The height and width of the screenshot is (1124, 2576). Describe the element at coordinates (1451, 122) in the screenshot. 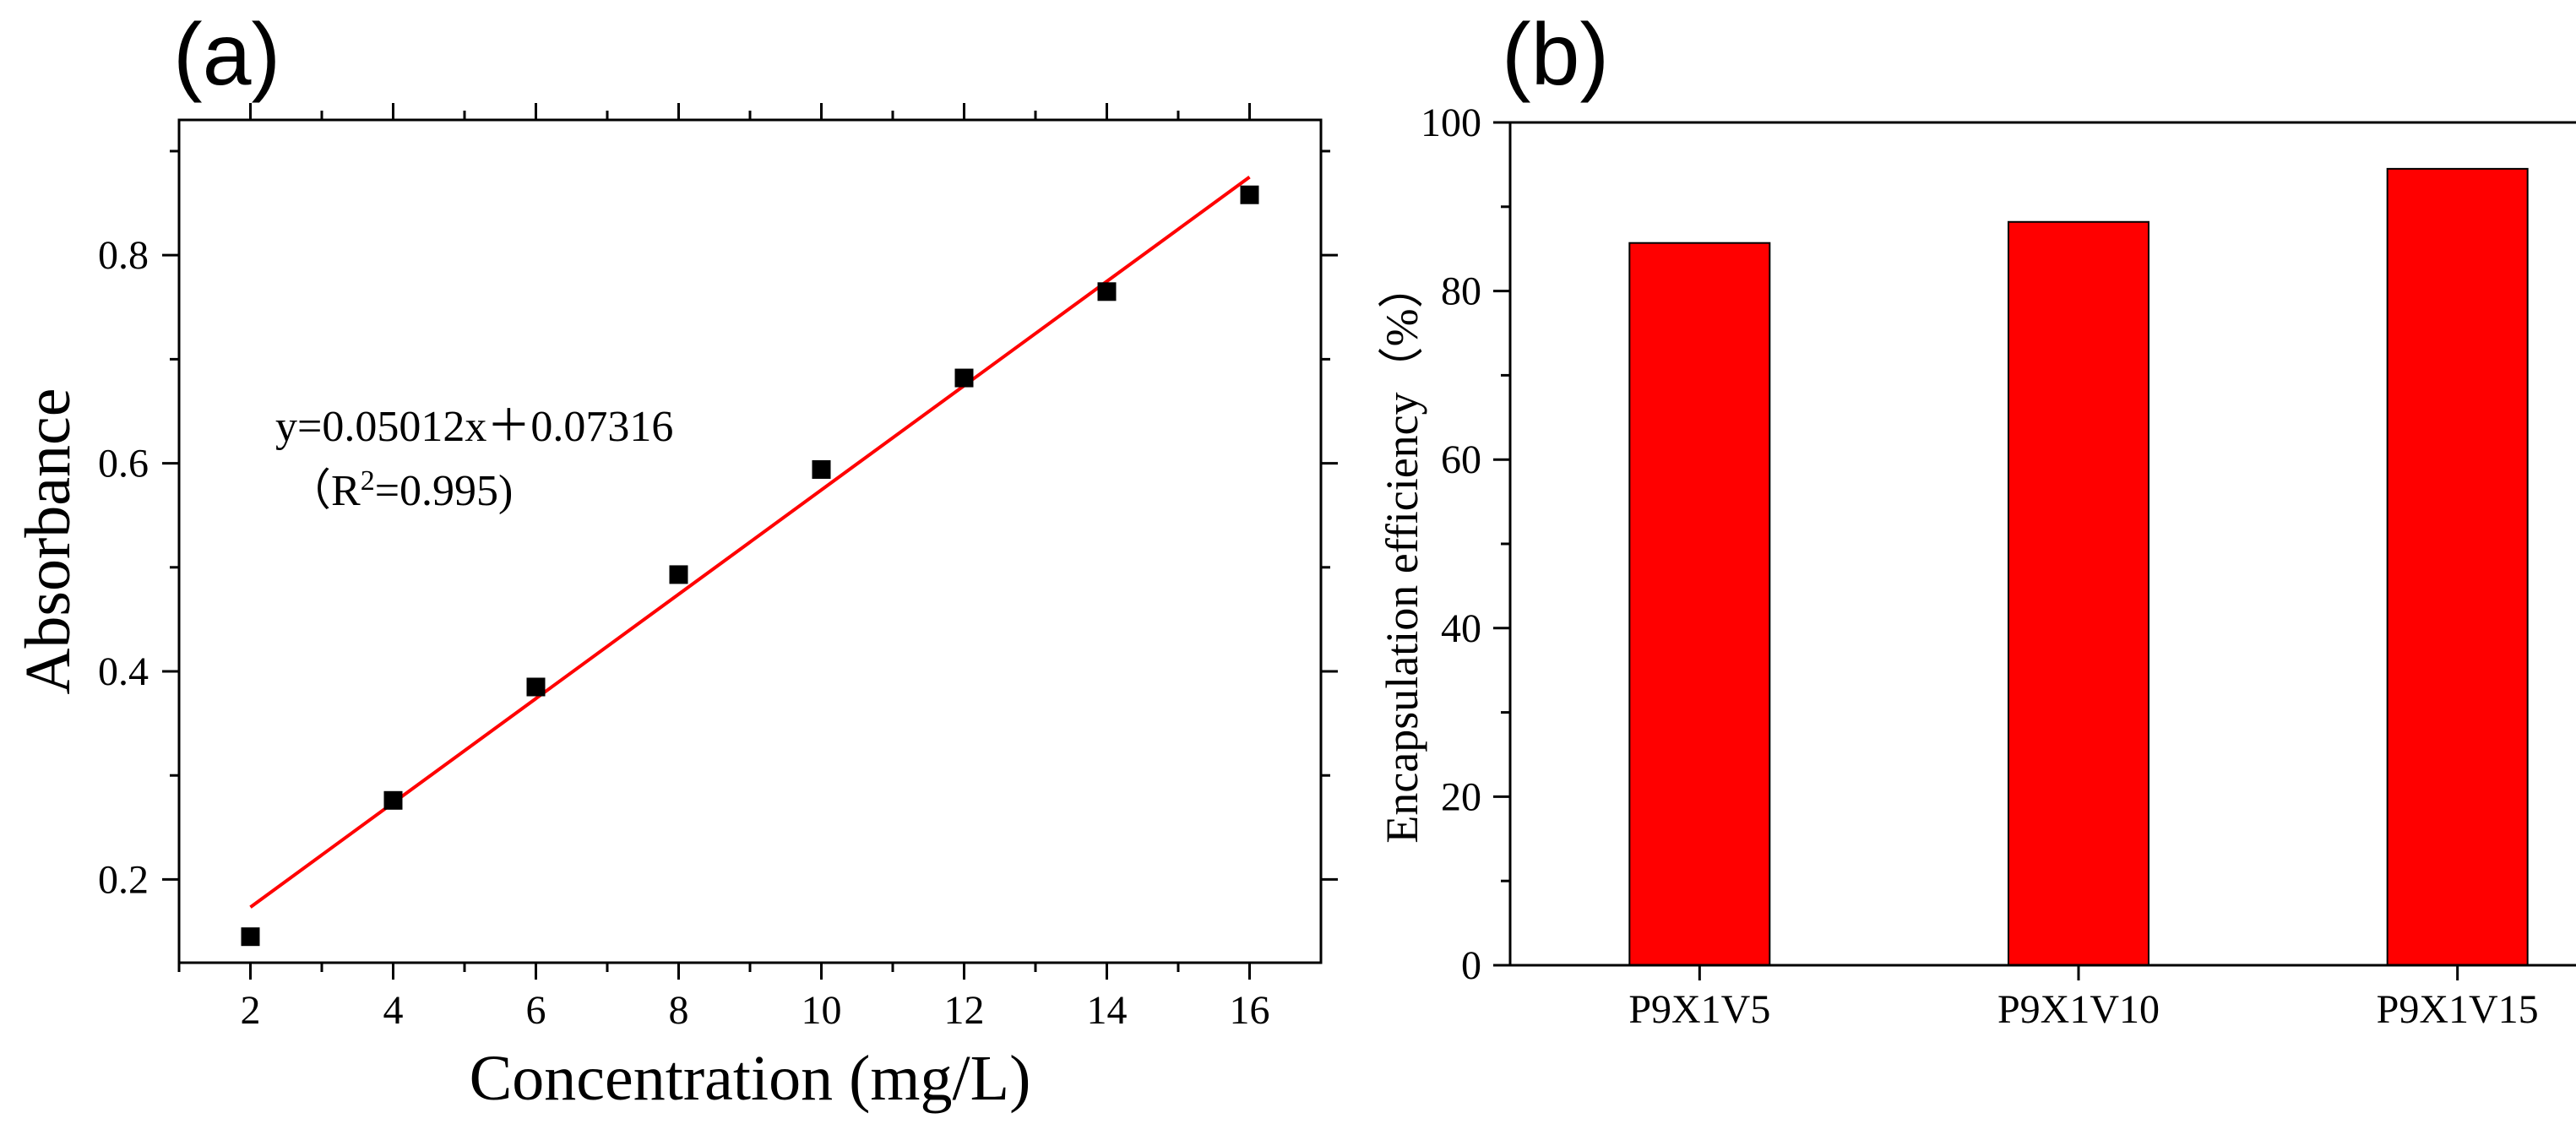

I see `y-tick-label-b: 100` at that location.